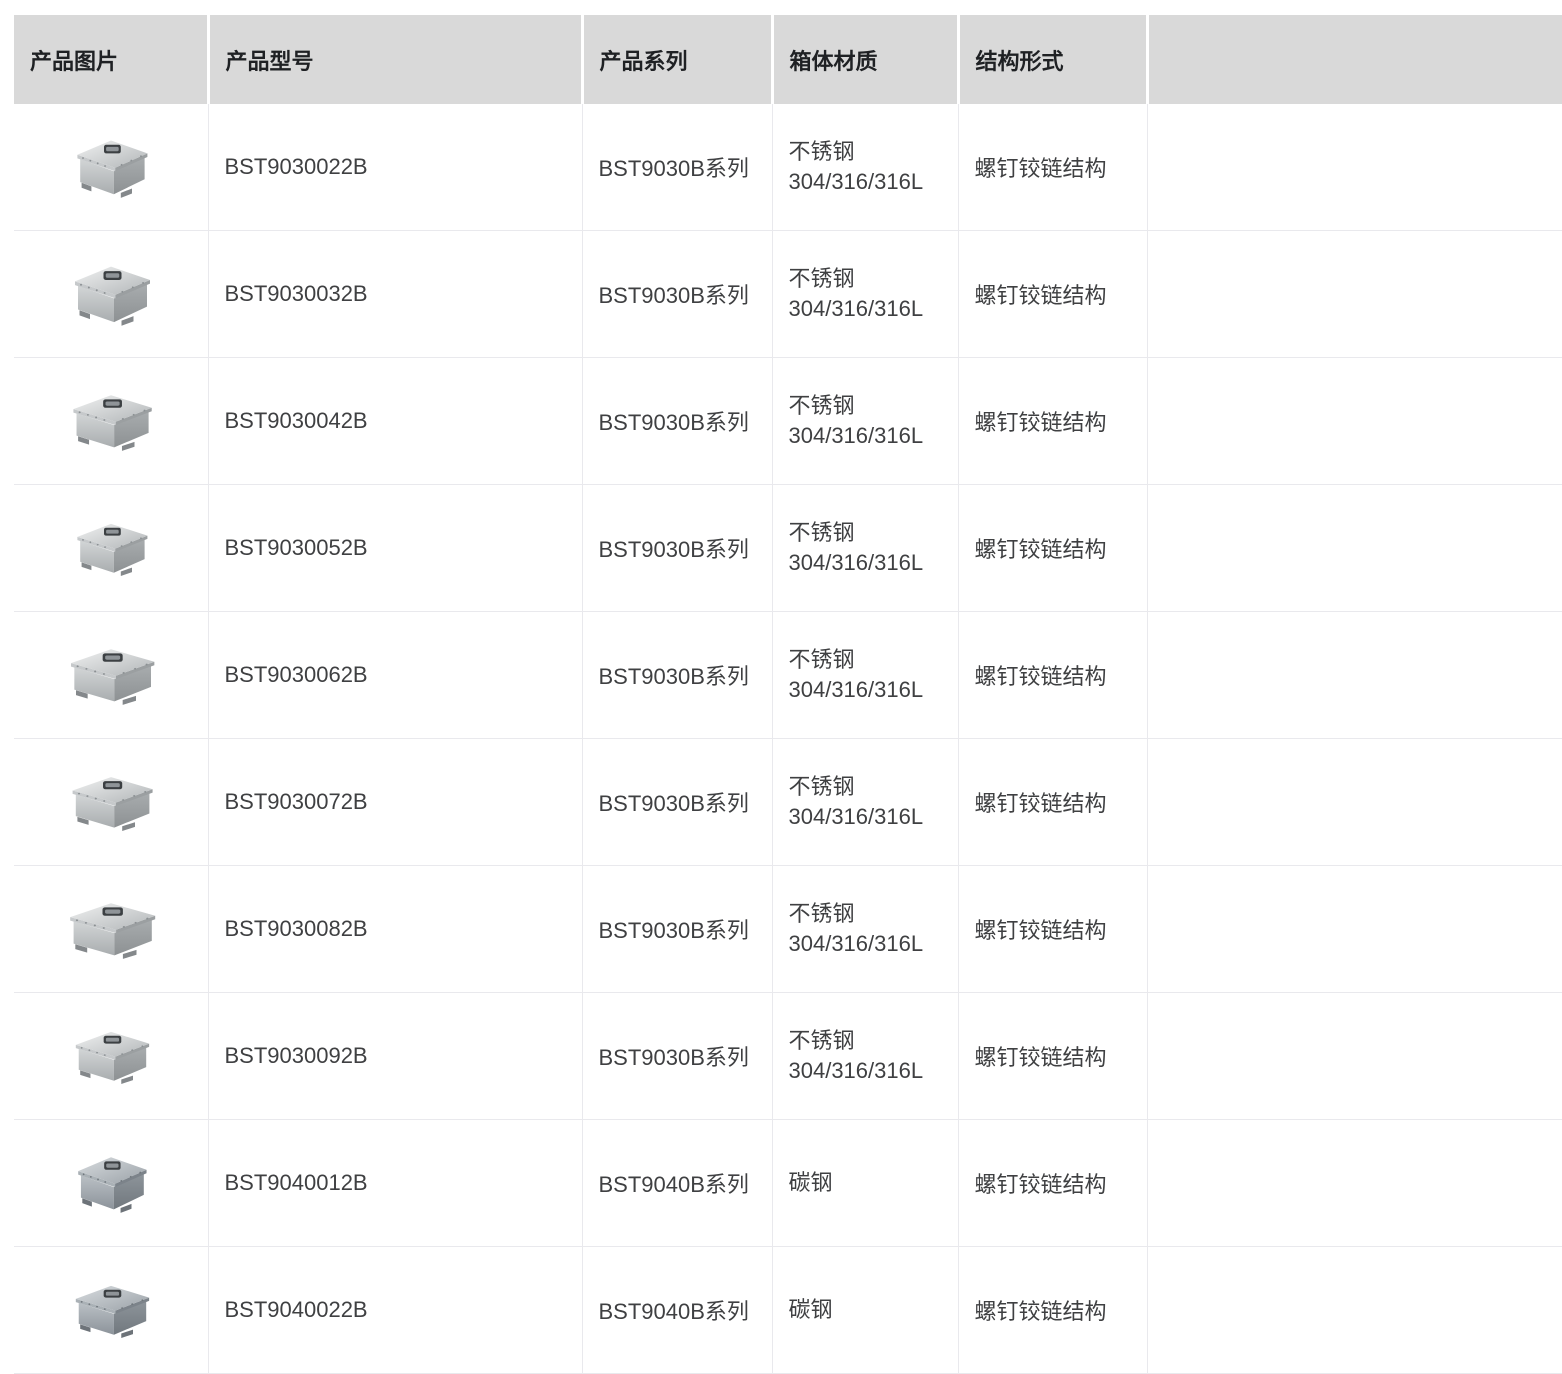 The image size is (1562, 1374). I want to click on column-header-material: 箱体材质, so click(866, 59).